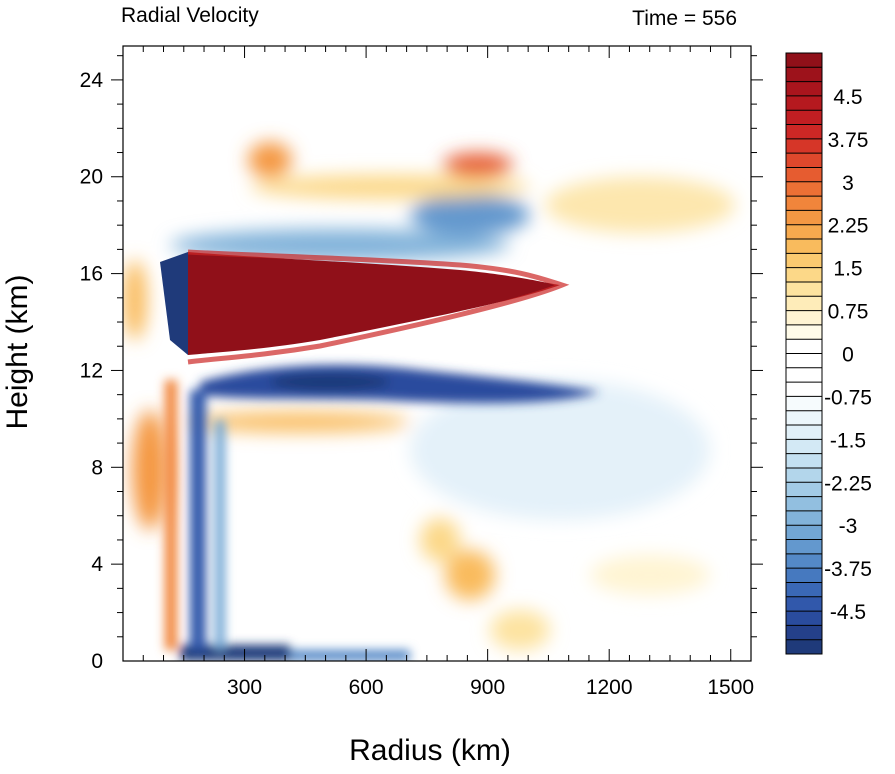  I want to click on colorbar-border, so click(804, 353).